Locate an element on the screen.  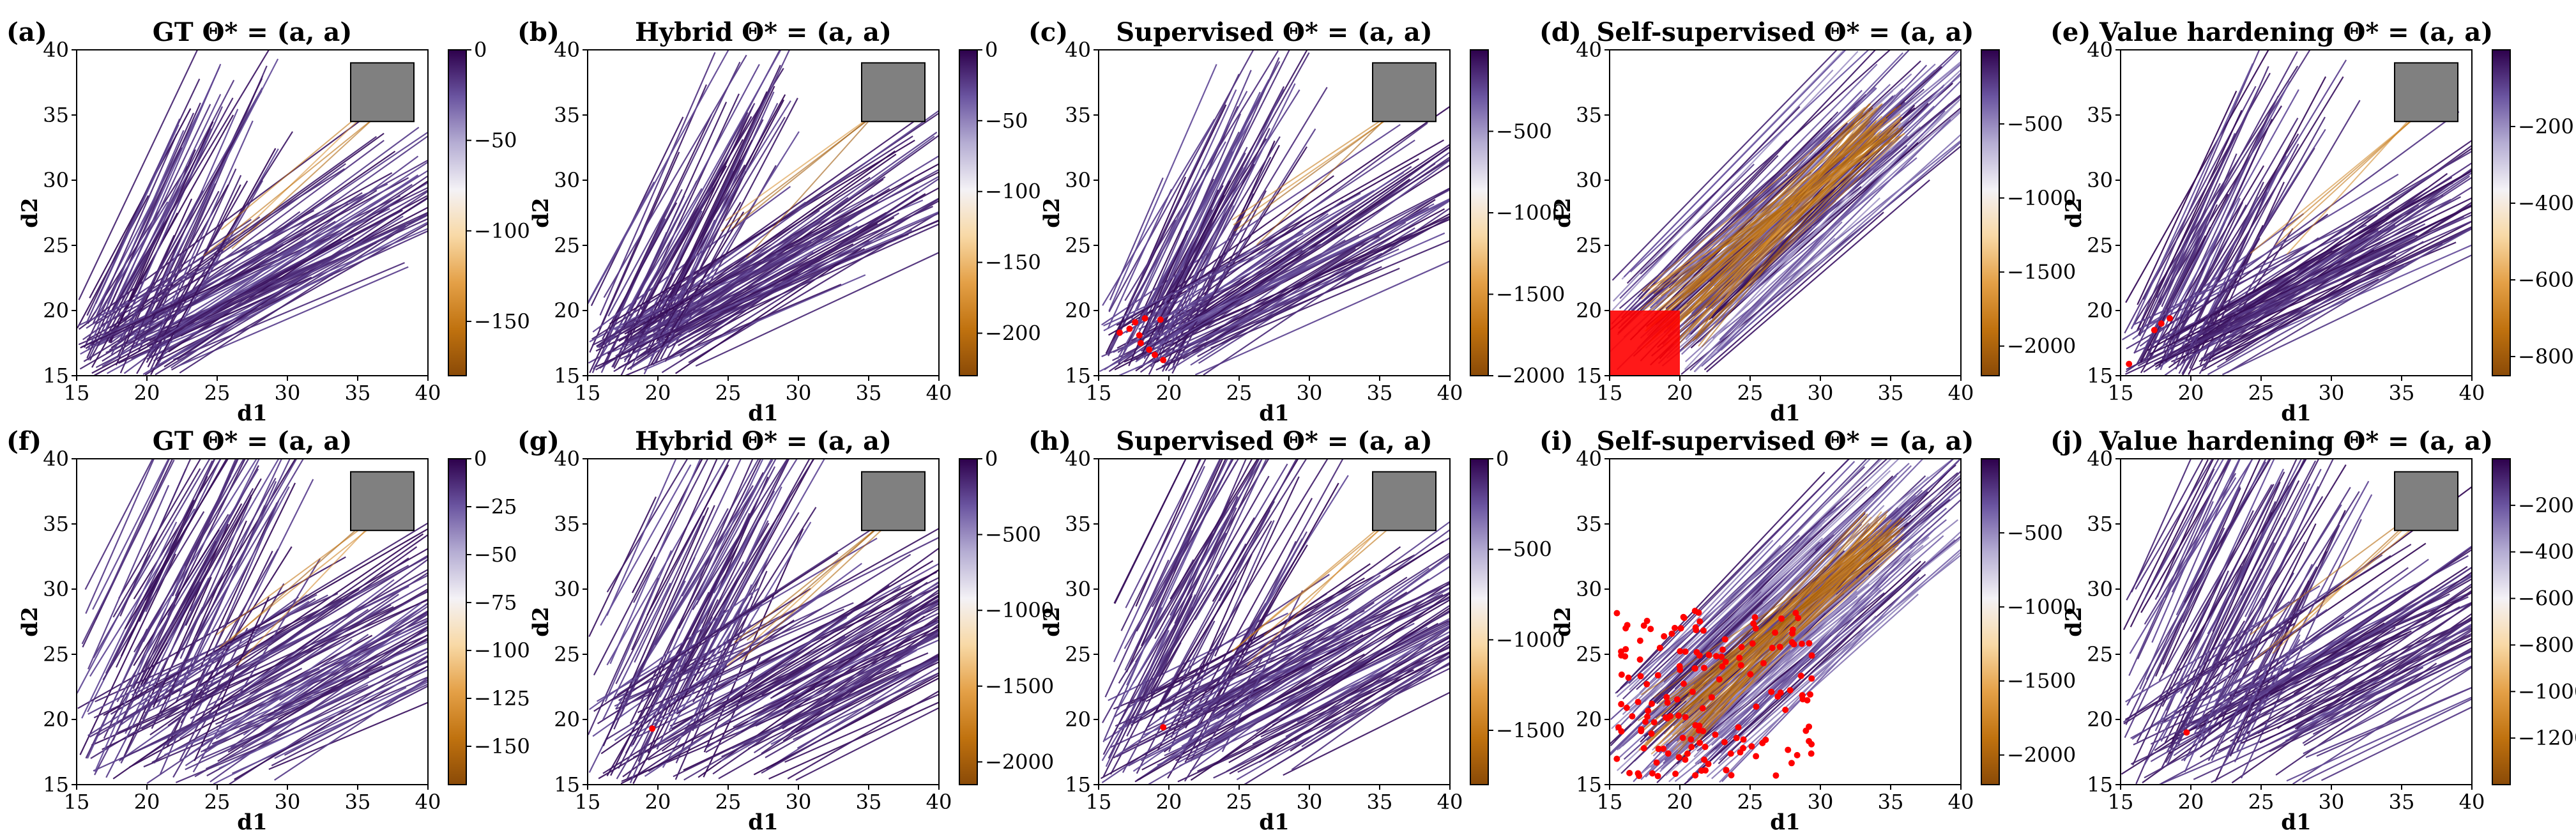
x-tick-label: 20 is located at coordinates (658, 802).